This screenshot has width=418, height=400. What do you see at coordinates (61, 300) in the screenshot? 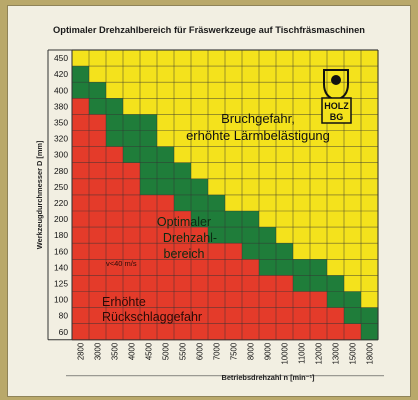
I see `y-tick-label: 100` at bounding box center [61, 300].